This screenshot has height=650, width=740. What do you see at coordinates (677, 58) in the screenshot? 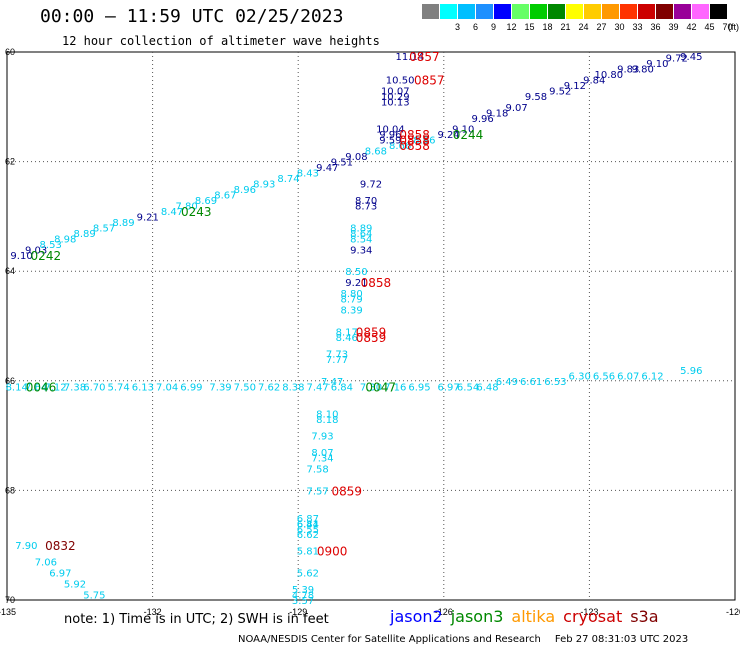
I see `wave-height-label: 9.72` at bounding box center [677, 58].